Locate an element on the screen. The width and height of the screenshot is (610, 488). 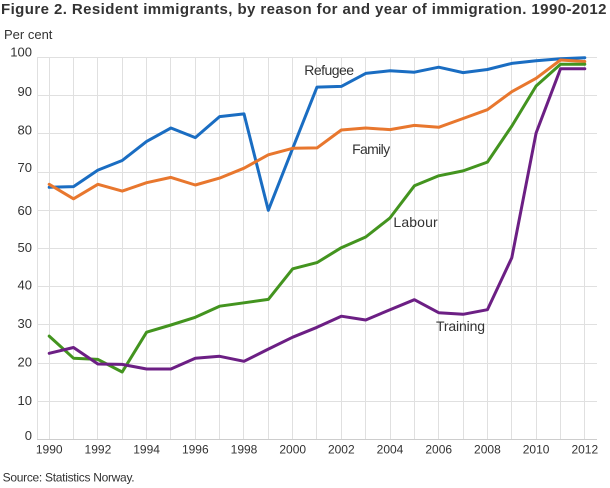
svg-text: 2004 is located at coordinates (390, 450).